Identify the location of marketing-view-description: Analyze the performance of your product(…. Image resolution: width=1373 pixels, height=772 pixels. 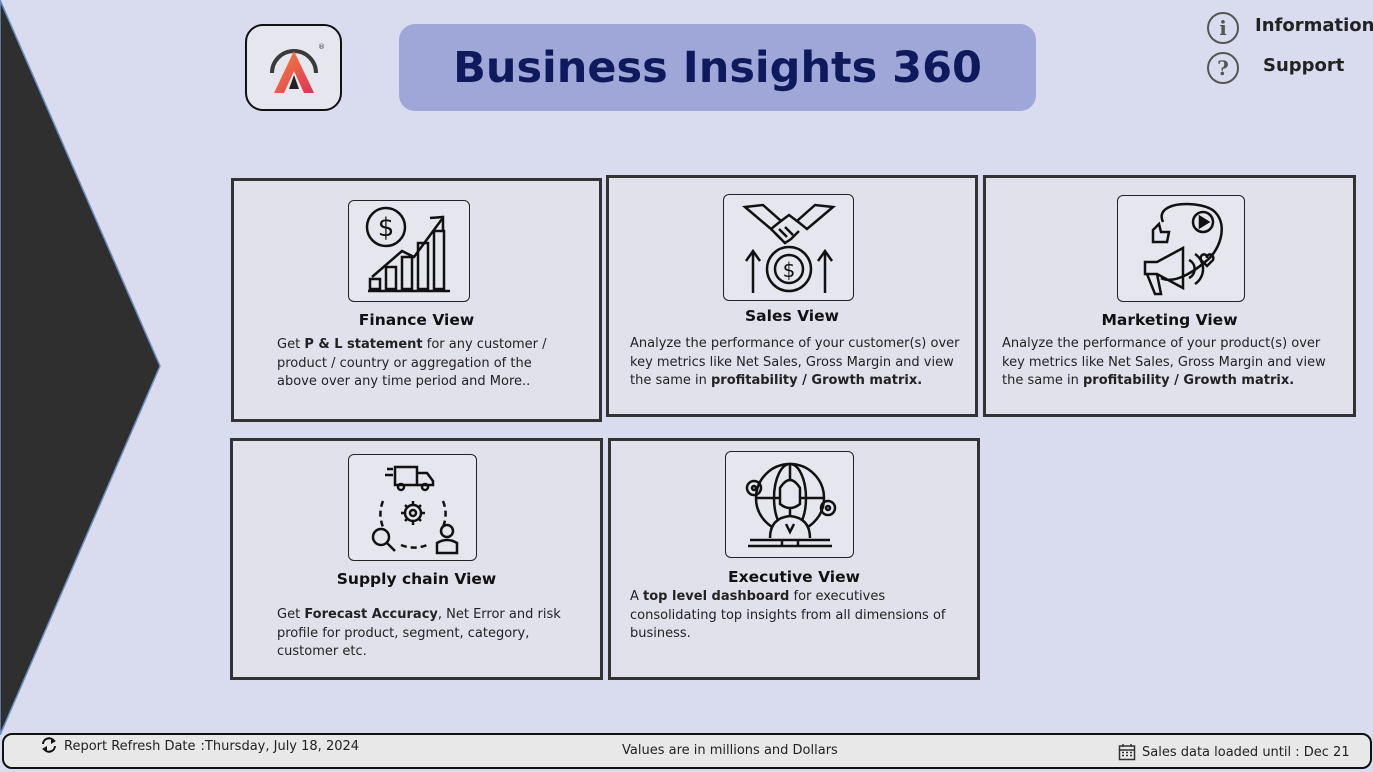
(1164, 362).